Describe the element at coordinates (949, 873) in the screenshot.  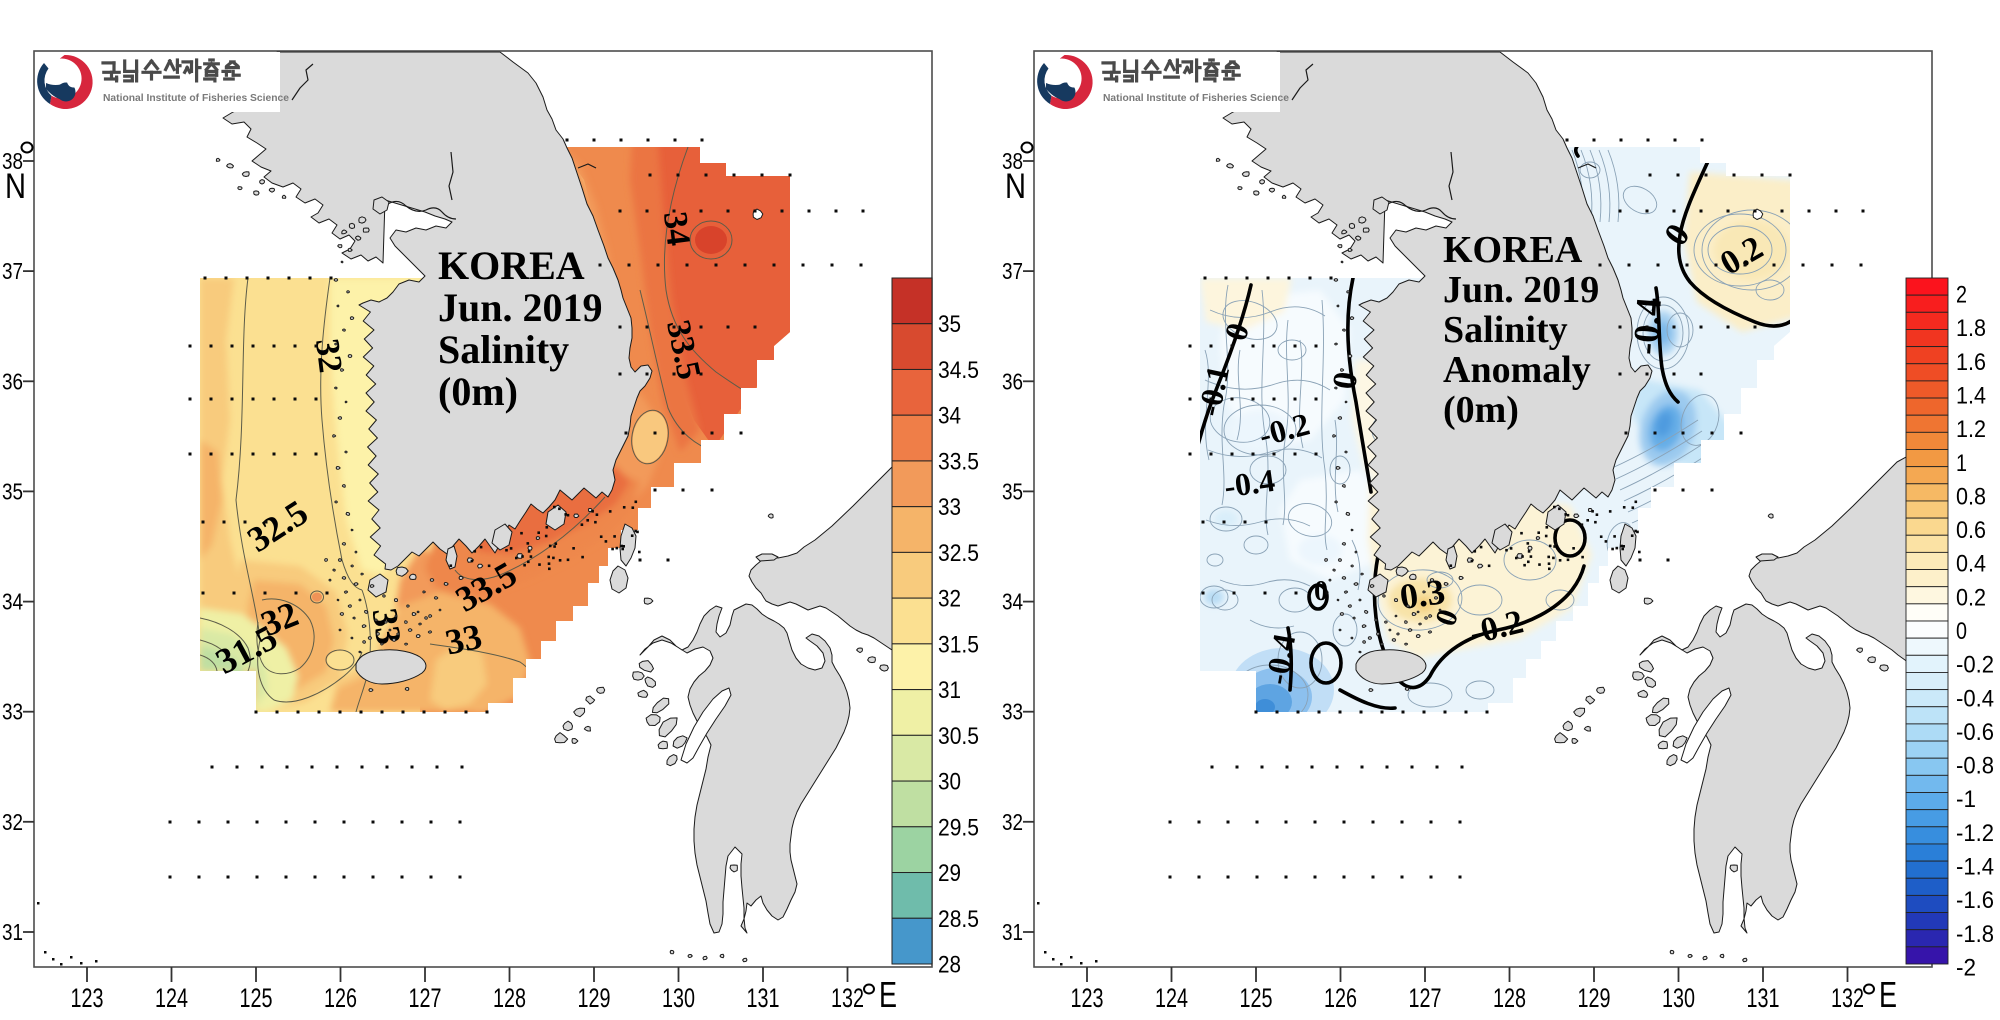
I see `svg-text: 29` at that location.